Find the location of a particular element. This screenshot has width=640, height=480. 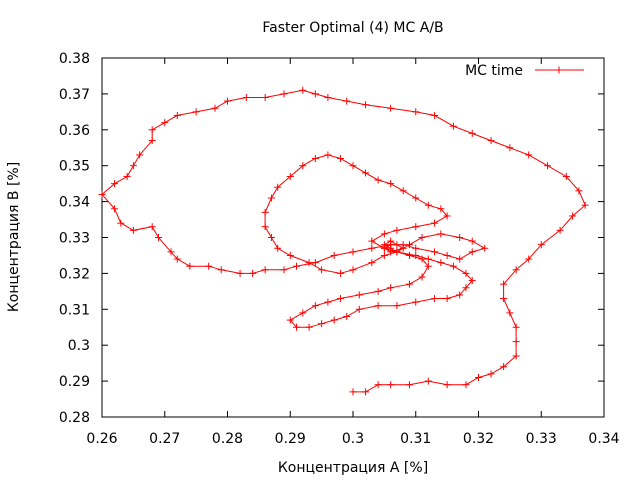

y-tick-label: 0.33 is located at coordinates (74, 239).